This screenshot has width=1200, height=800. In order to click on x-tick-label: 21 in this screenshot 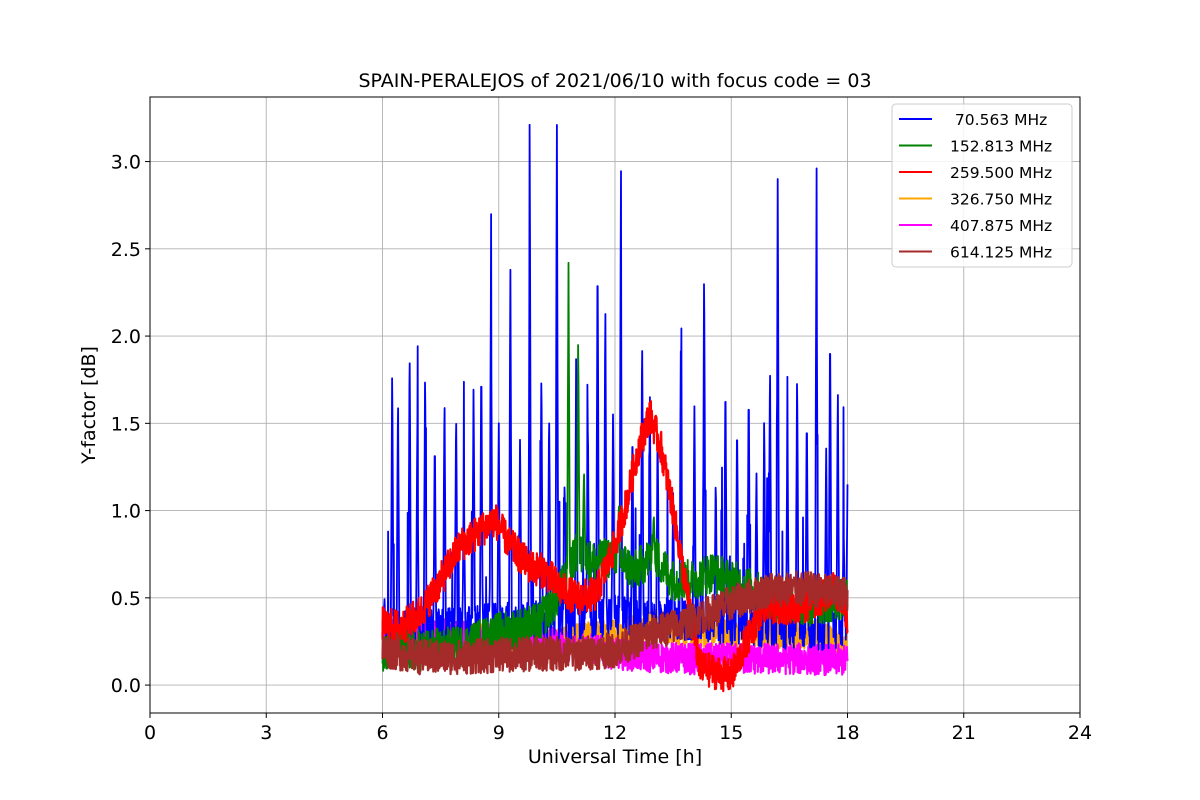, I will do `click(964, 733)`.